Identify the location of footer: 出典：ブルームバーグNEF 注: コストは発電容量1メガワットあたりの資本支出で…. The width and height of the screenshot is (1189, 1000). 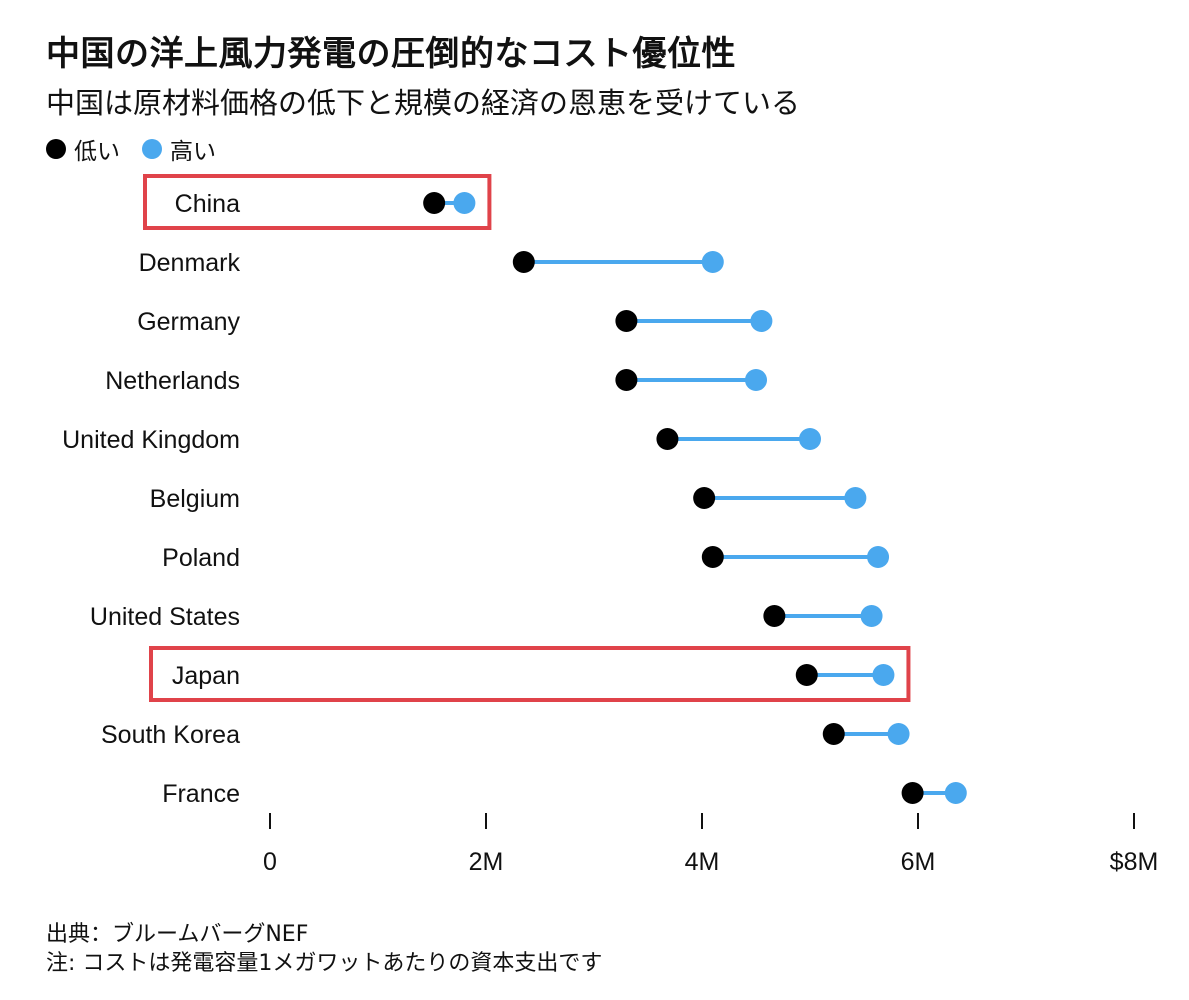
(324, 949).